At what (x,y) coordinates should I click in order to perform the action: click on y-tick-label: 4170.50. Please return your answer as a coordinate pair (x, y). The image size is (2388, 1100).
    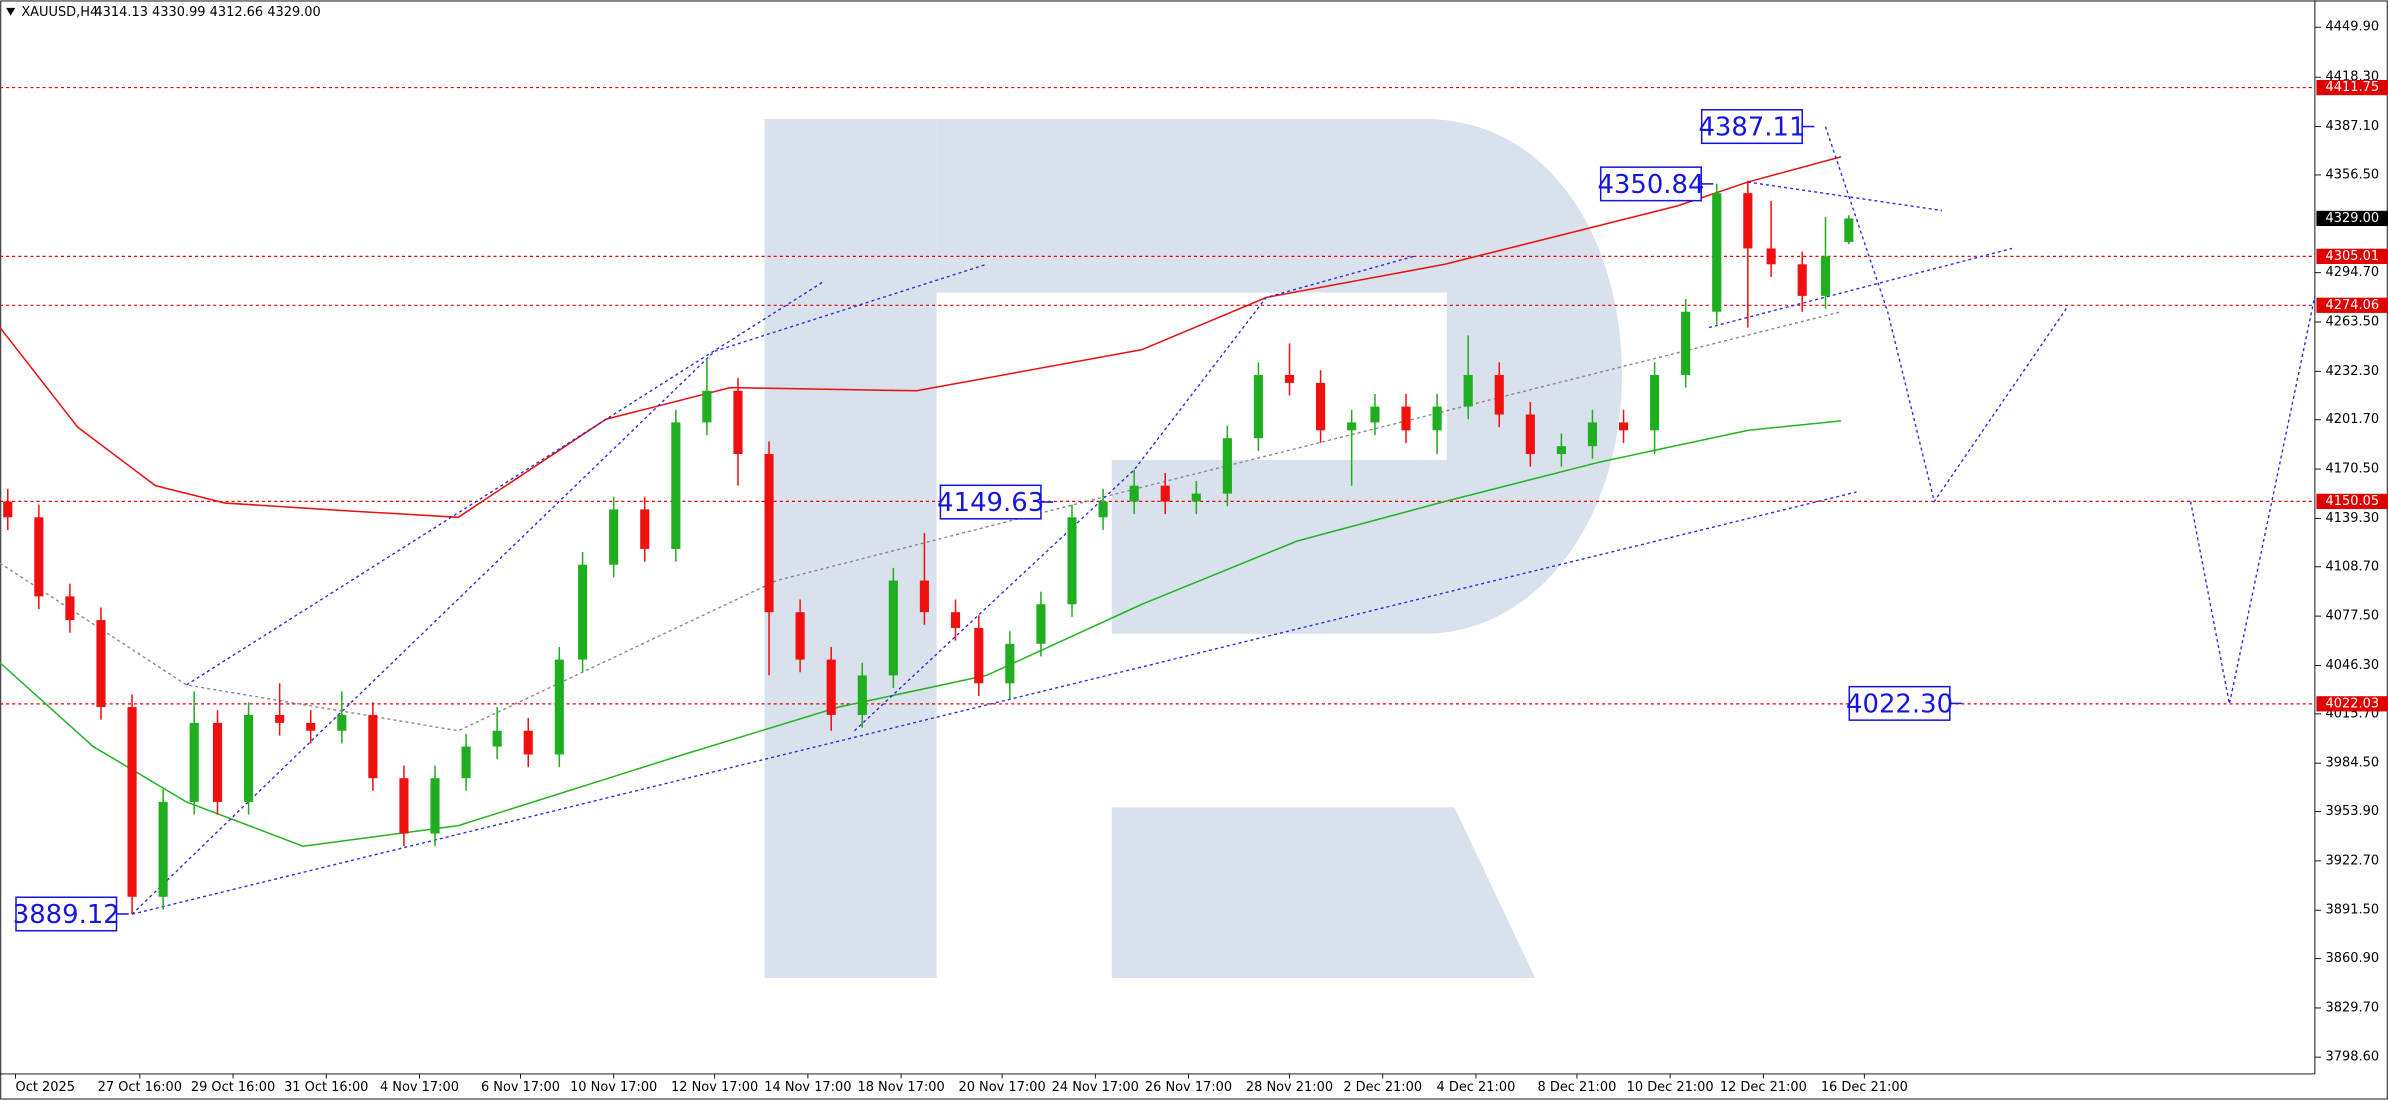
    Looking at the image, I should click on (2353, 469).